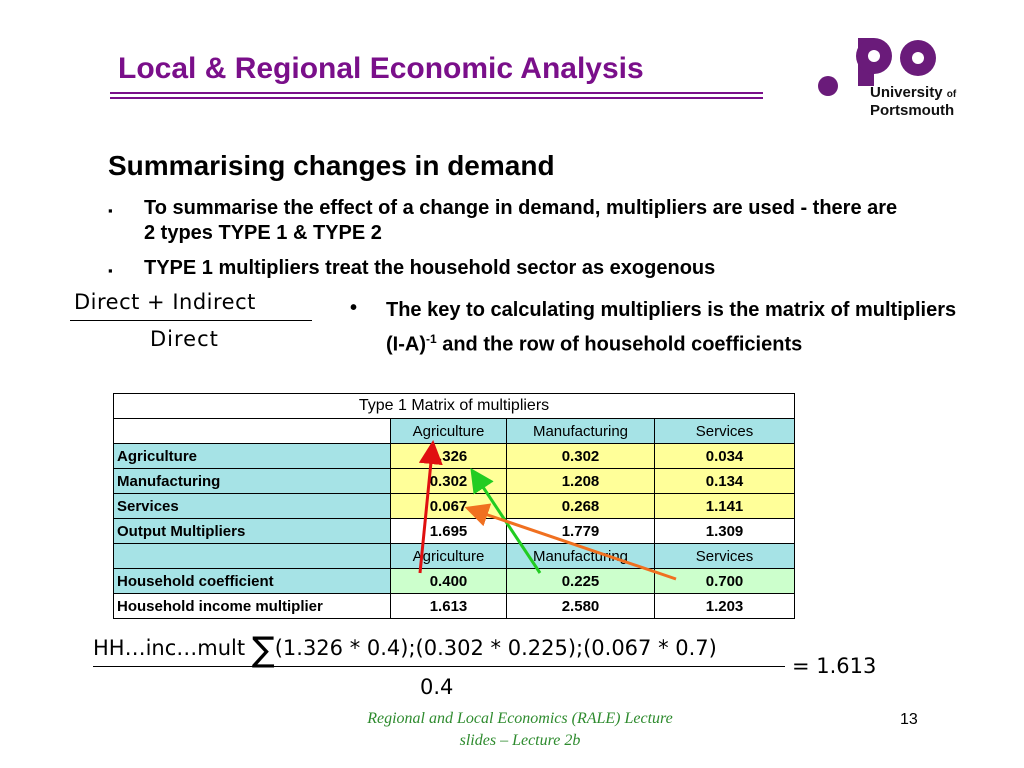 This screenshot has width=1024, height=768. Describe the element at coordinates (580, 531) in the screenshot. I see `table-cell: 1.779` at that location.